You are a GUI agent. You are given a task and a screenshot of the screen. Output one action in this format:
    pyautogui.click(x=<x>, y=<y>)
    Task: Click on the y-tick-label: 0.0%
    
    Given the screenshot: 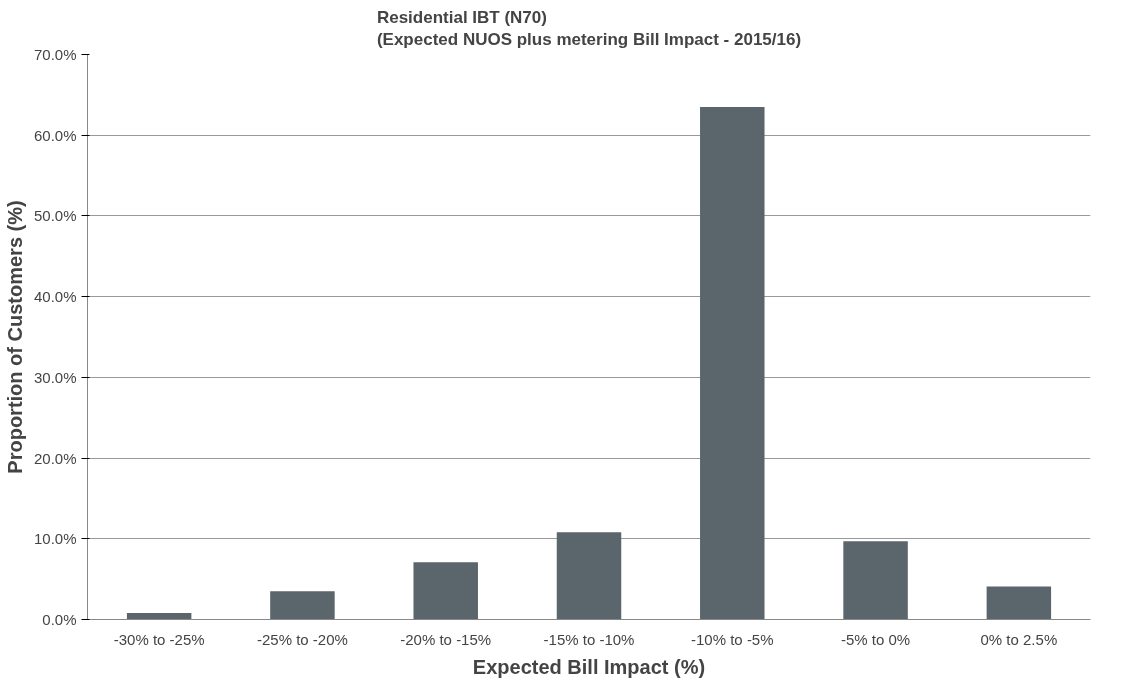 What is the action you would take?
    pyautogui.click(x=59, y=619)
    